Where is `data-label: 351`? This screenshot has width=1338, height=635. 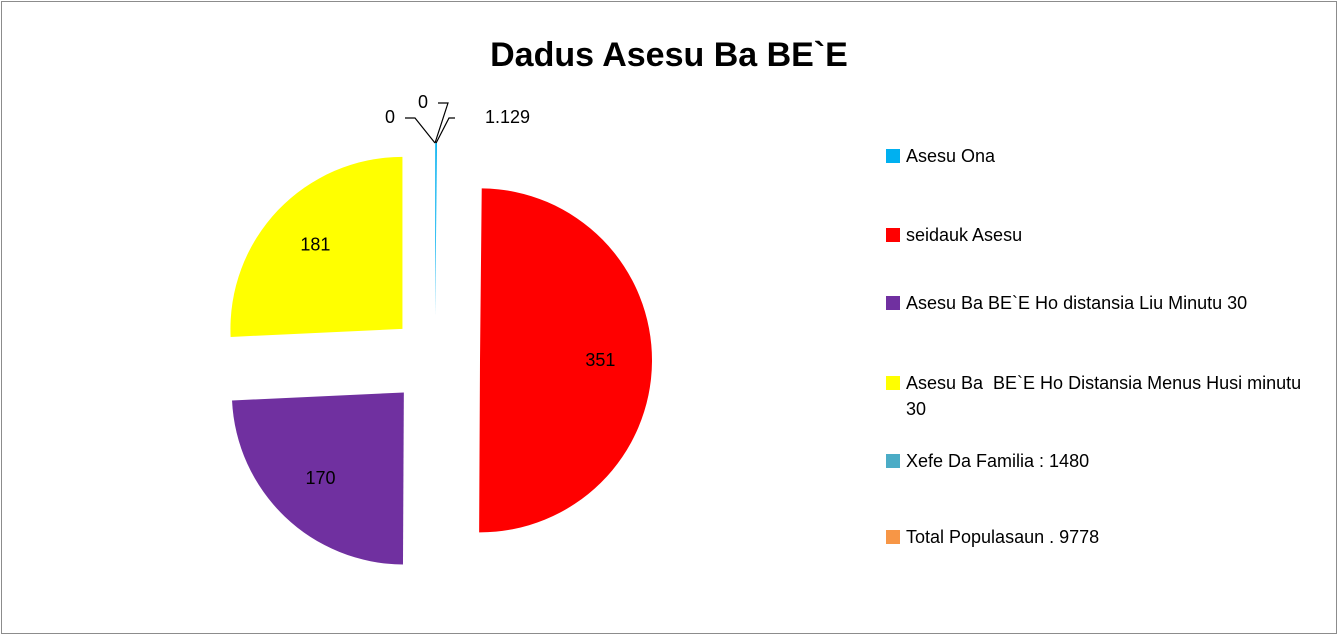
data-label: 351 is located at coordinates (600, 360).